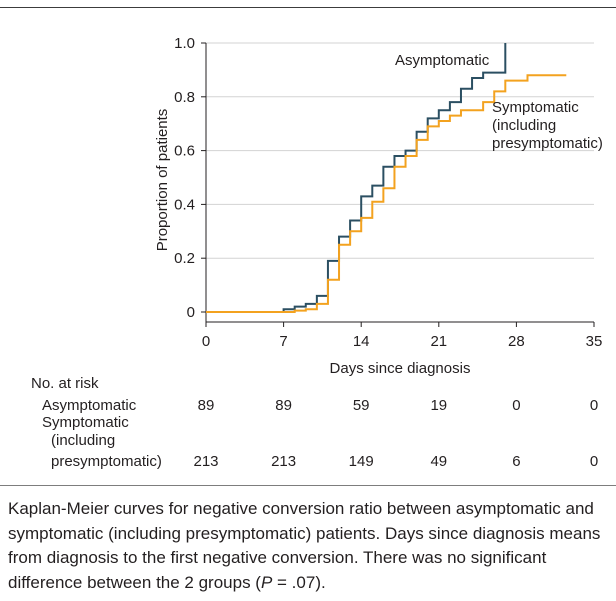  I want to click on risk-count: 19, so click(438, 405).